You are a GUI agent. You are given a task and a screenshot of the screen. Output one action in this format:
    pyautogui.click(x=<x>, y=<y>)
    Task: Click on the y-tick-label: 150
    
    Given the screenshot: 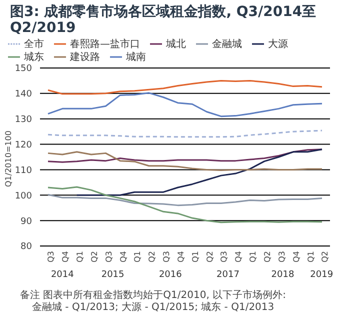 What is the action you would take?
    pyautogui.click(x=23, y=69)
    